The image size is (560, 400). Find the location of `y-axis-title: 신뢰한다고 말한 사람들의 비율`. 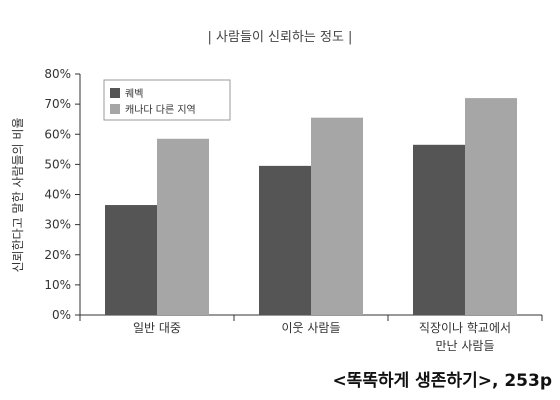

y-axis-title: 신뢰한다고 말한 사람들의 비율 is located at coordinates (18, 195).